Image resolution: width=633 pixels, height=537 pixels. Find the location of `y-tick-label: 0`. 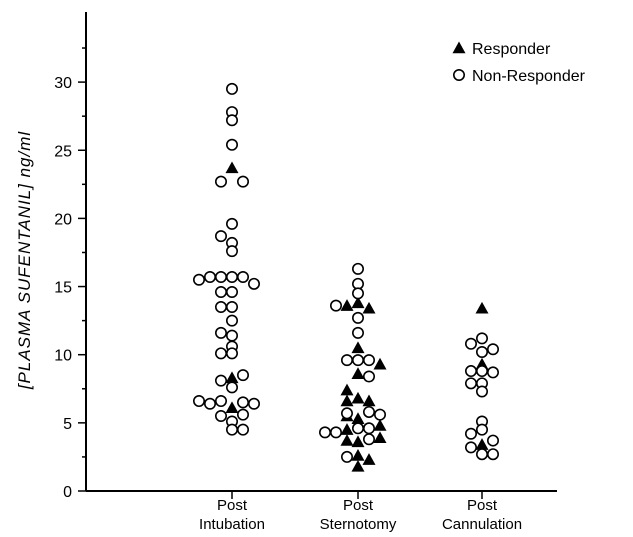

y-tick-label: 0 is located at coordinates (67, 492).